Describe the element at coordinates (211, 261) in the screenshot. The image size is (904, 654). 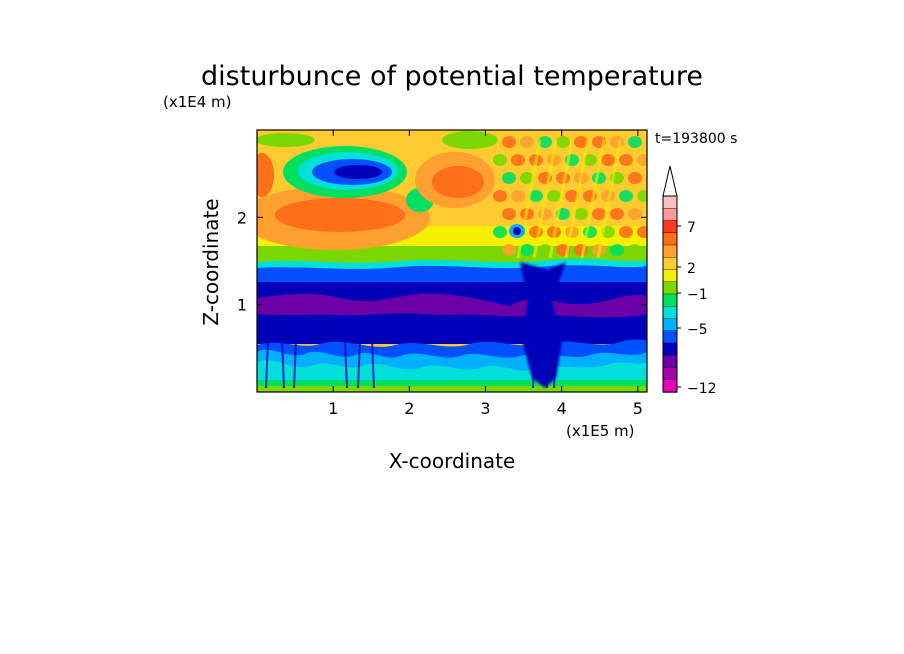
I see `y-axis-label: Z-coordinate` at that location.